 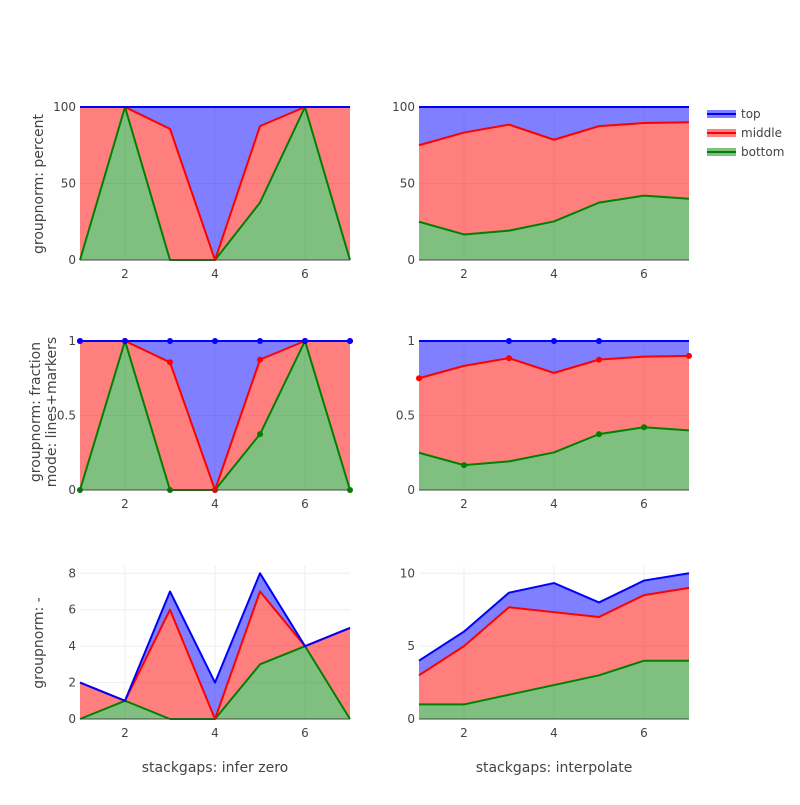 I want to click on y-tick-label-r0c1: 0, so click(x=411, y=260).